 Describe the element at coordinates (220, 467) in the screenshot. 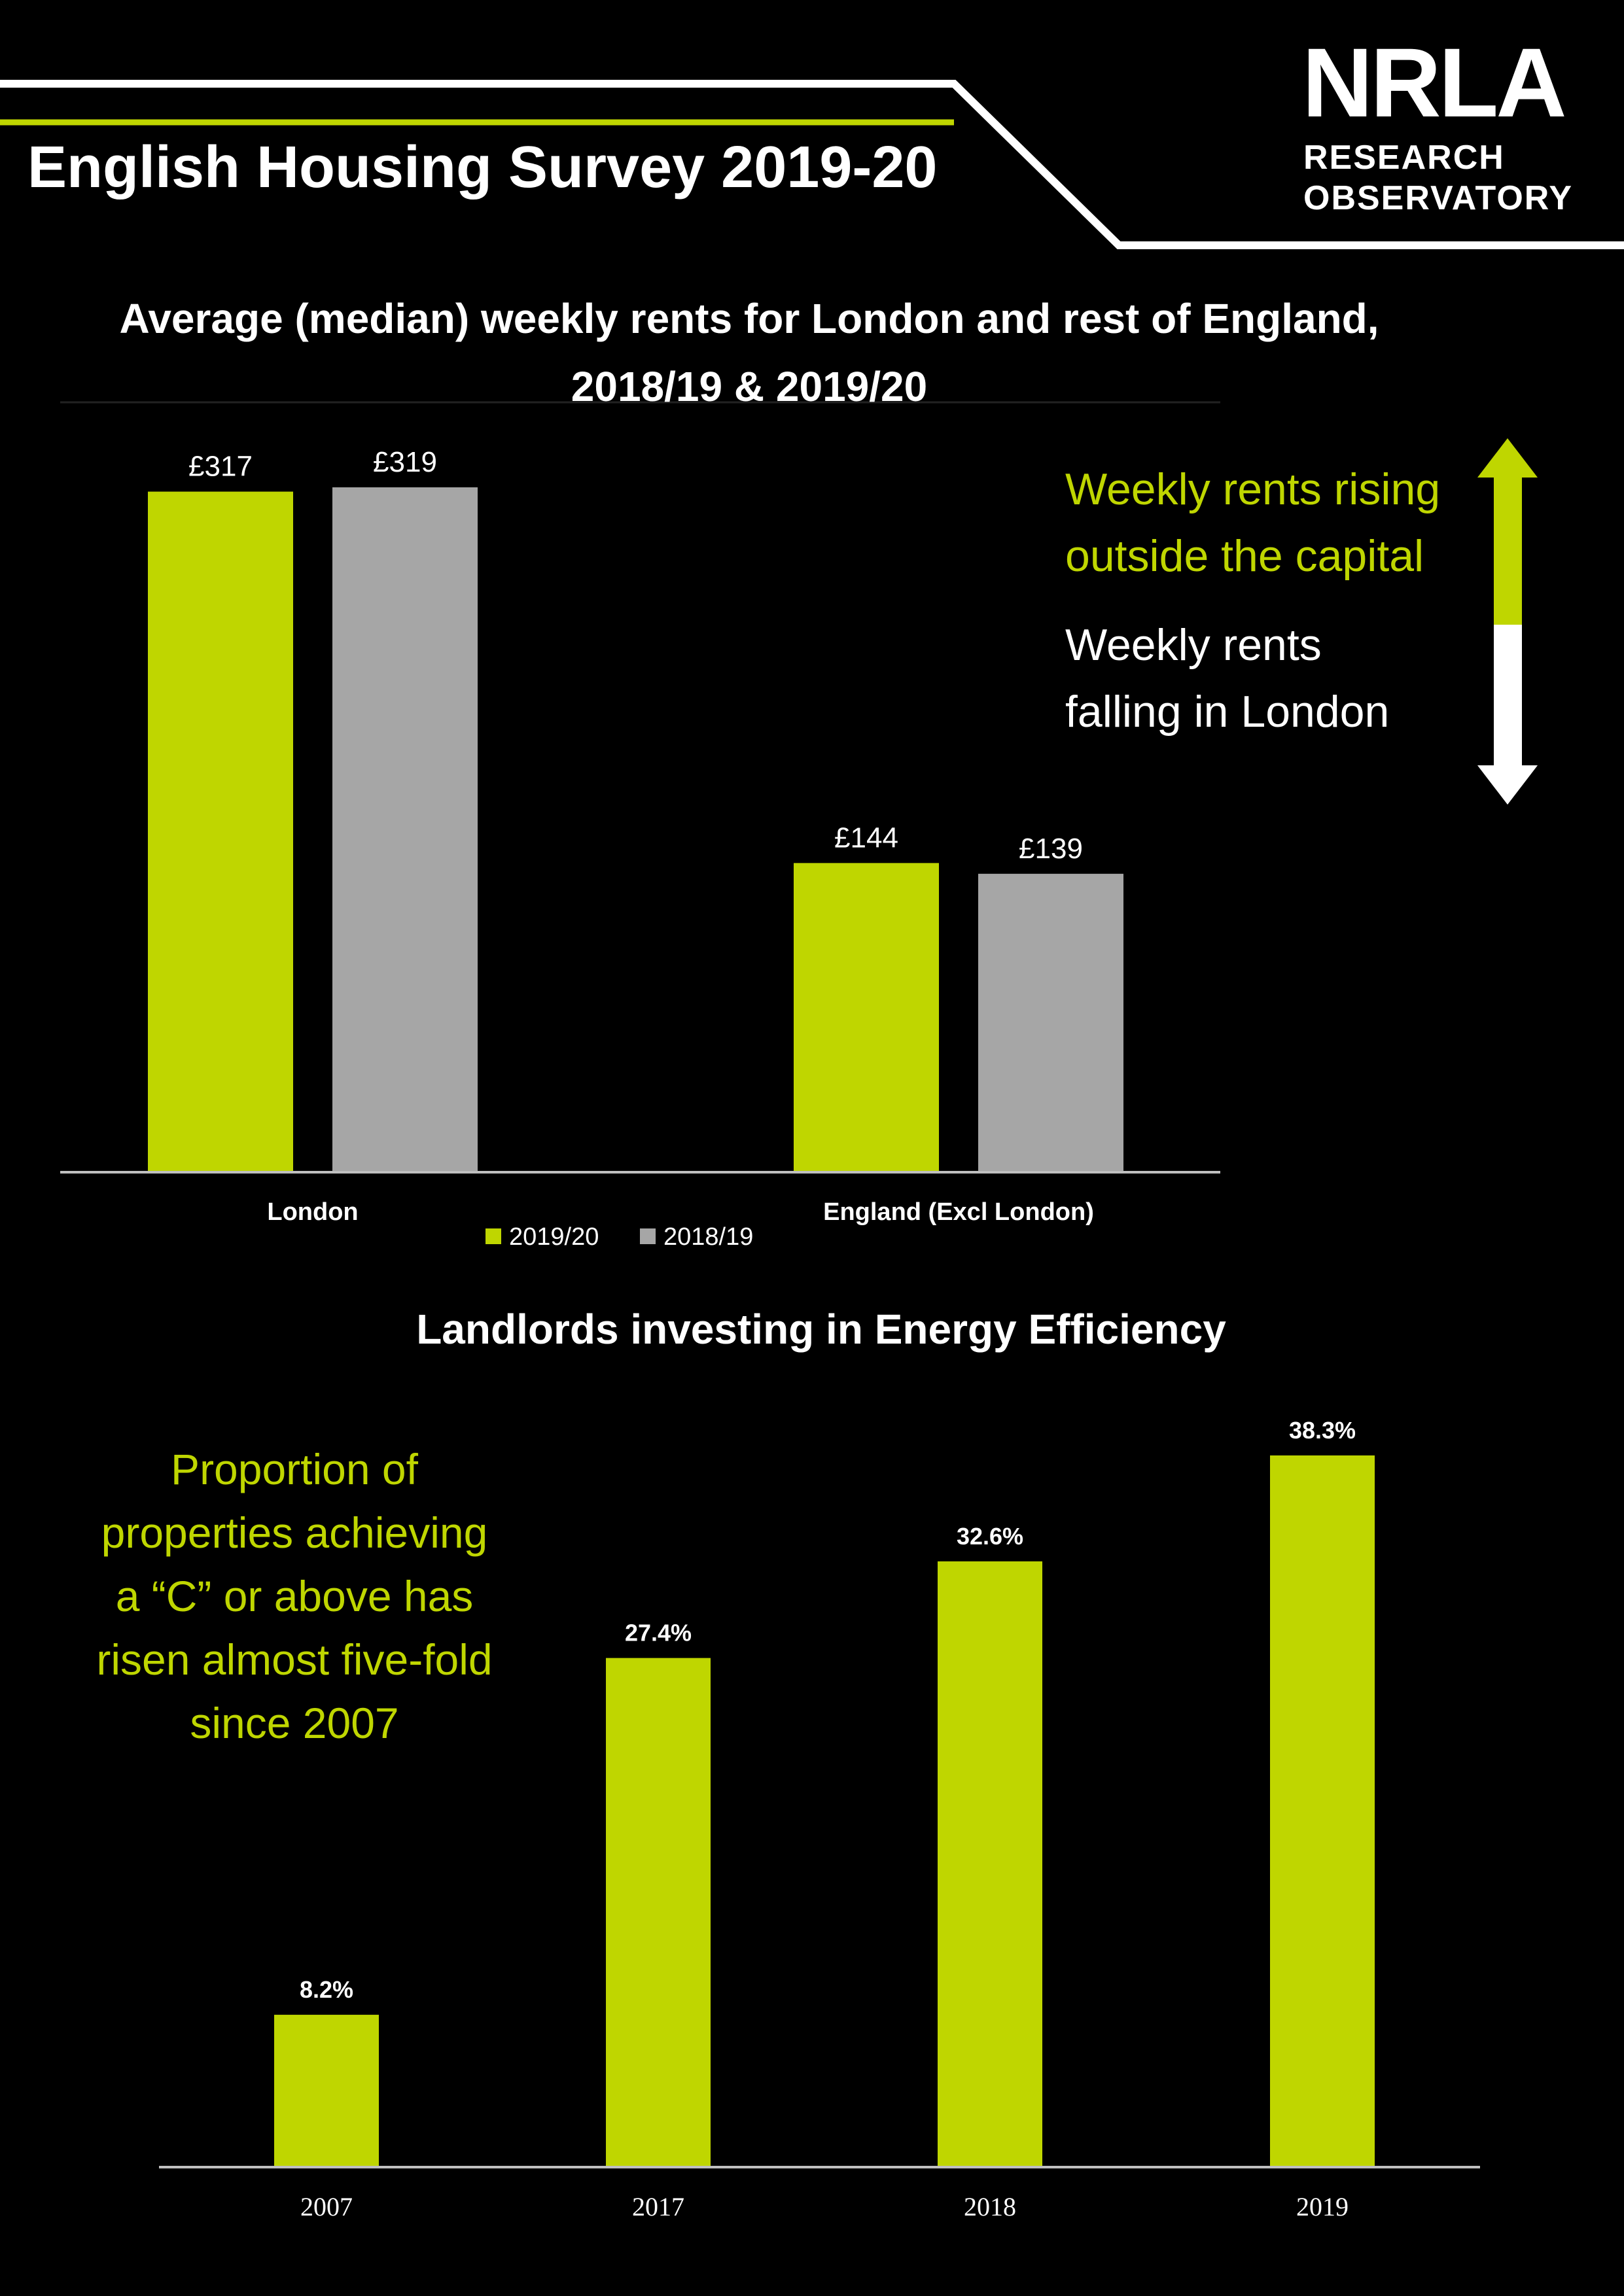

I see `rent-bar-label-0-0: £317` at that location.